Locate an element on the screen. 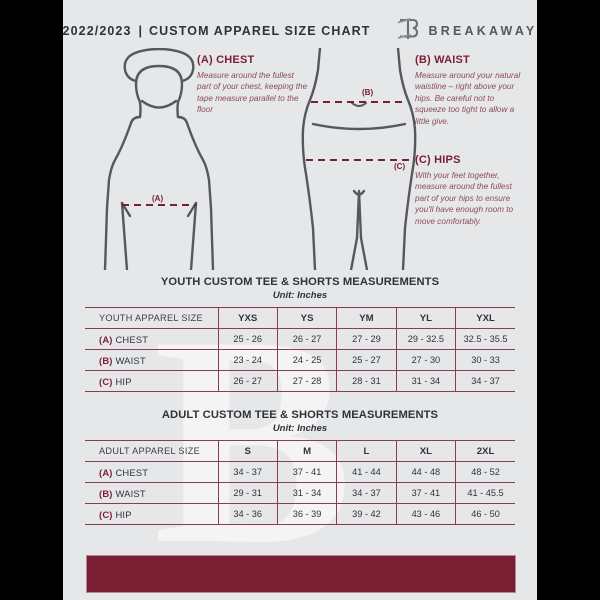  adult-row-label-1: (B) WAIST is located at coordinates (152, 493).